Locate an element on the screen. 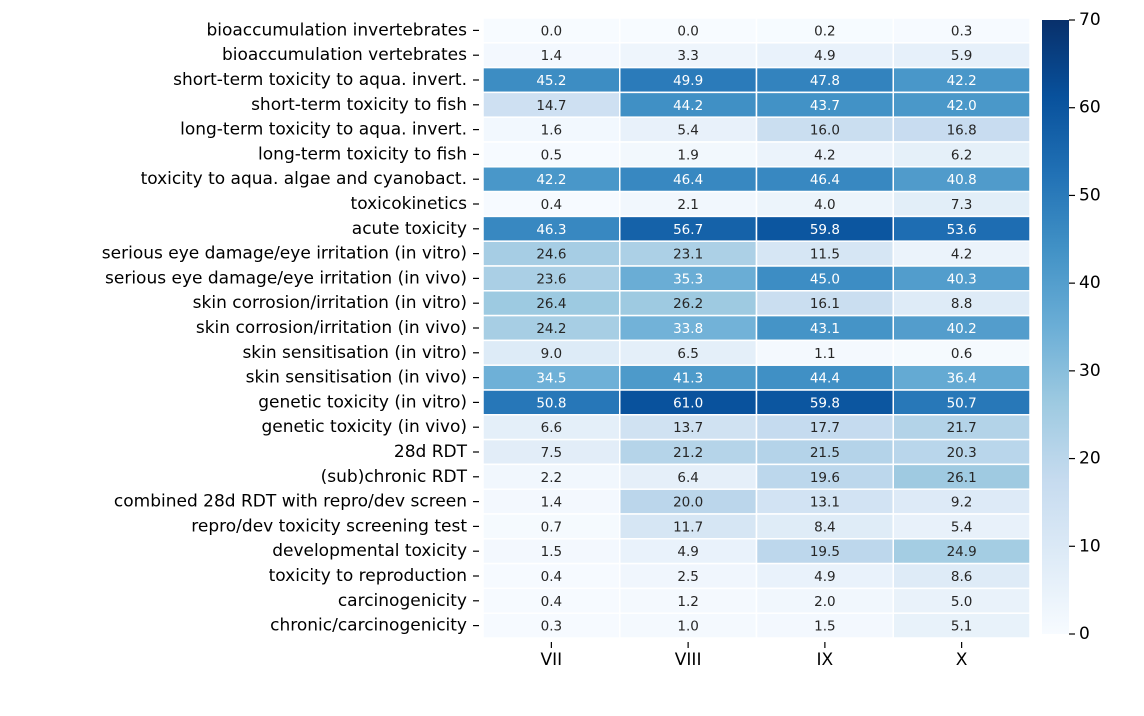 This screenshot has height=716, width=1144. cell-label: 20.3 is located at coordinates (962, 453).